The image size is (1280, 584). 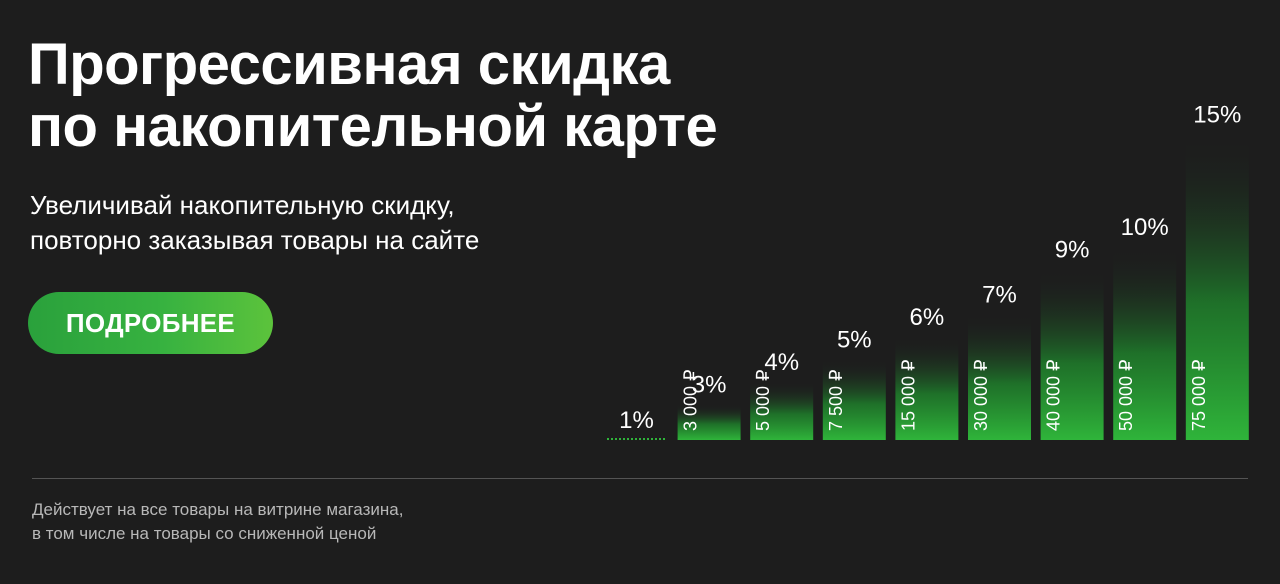 I want to click on bar-category-label: 30 000 ₽, so click(x=981, y=395).